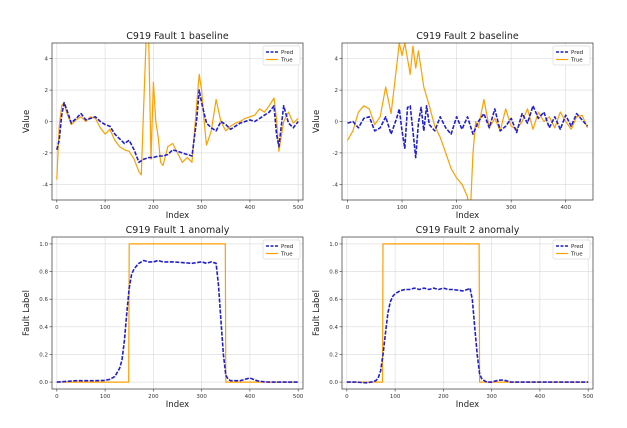  What do you see at coordinates (177, 36) in the screenshot?
I see `chart-title: C919 Fault 1 baseline` at bounding box center [177, 36].